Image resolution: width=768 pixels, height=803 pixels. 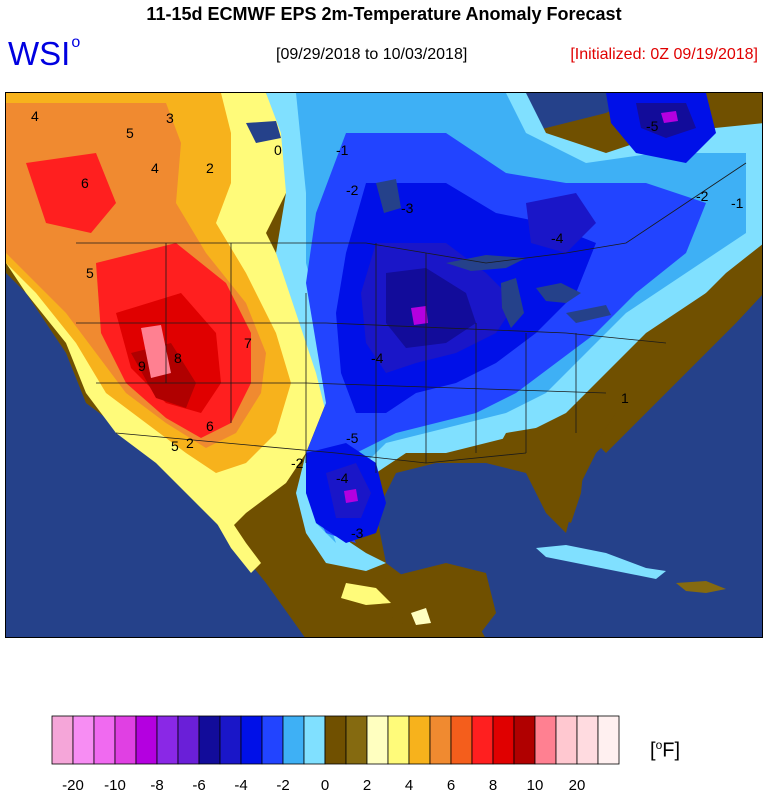 I want to click on cuba, so click(x=601, y=562).